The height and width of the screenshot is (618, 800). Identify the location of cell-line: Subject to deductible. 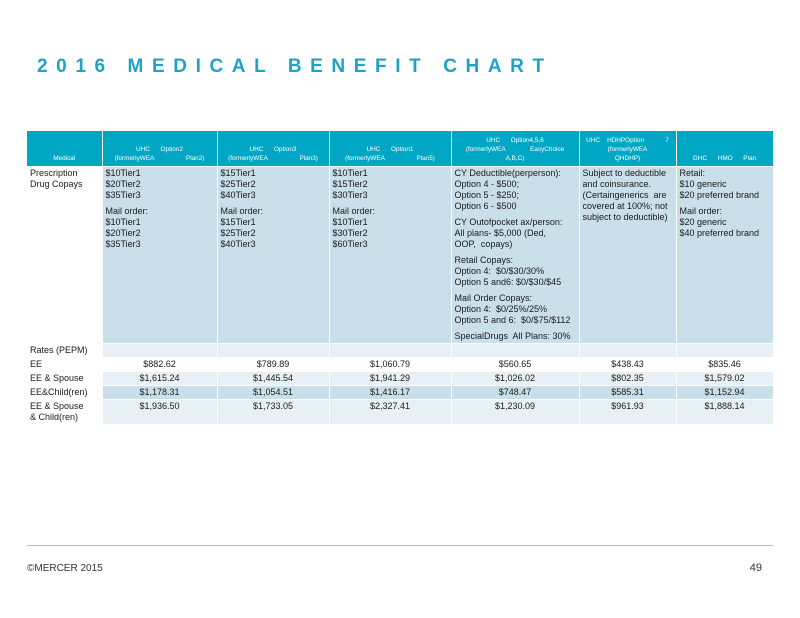
(624, 173).